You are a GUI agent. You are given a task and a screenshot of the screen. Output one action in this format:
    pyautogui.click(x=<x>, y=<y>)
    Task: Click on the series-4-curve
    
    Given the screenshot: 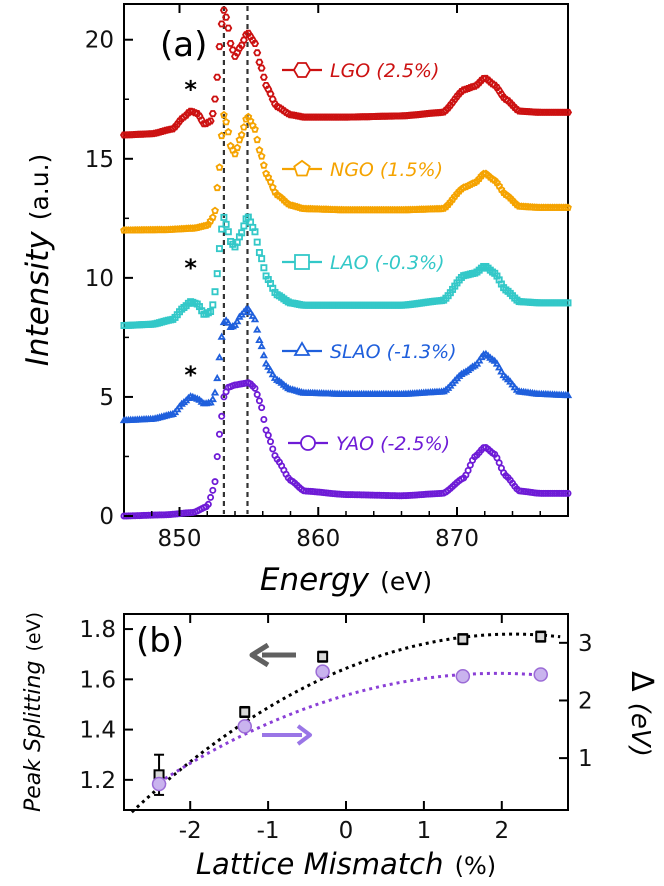 What is the action you would take?
    pyautogui.click(x=346, y=449)
    